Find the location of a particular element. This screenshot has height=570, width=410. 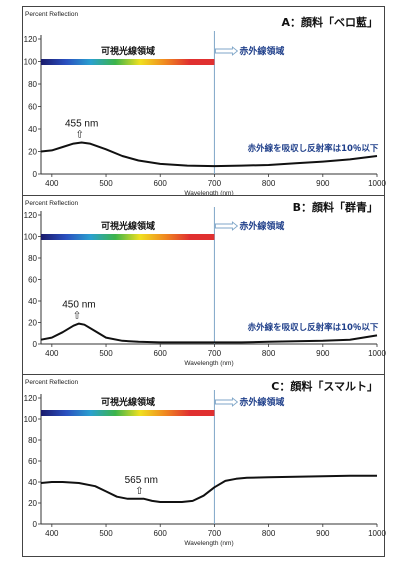

peak-label: 450 nm is located at coordinates (78, 305).